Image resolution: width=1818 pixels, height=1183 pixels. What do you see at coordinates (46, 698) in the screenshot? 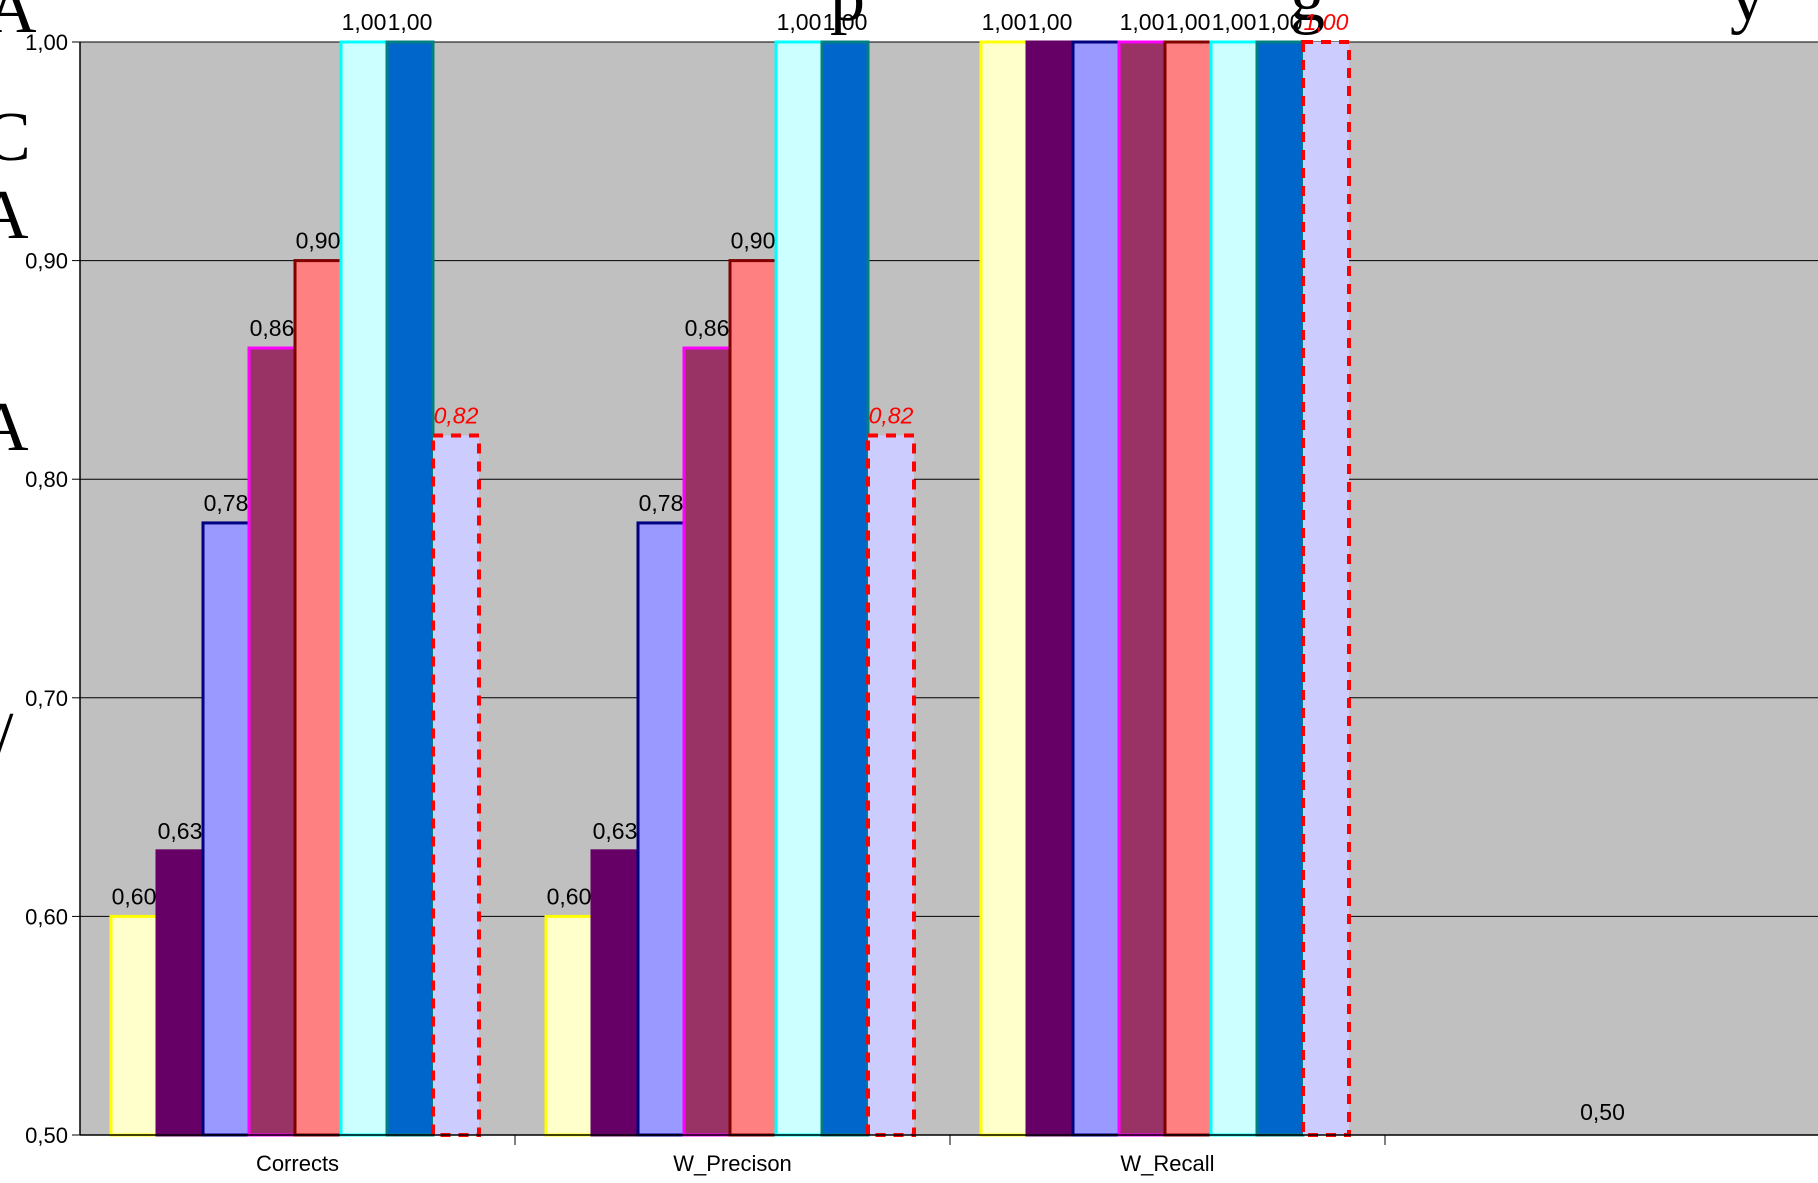
I see `y-tick-label: 0,70` at bounding box center [46, 698].